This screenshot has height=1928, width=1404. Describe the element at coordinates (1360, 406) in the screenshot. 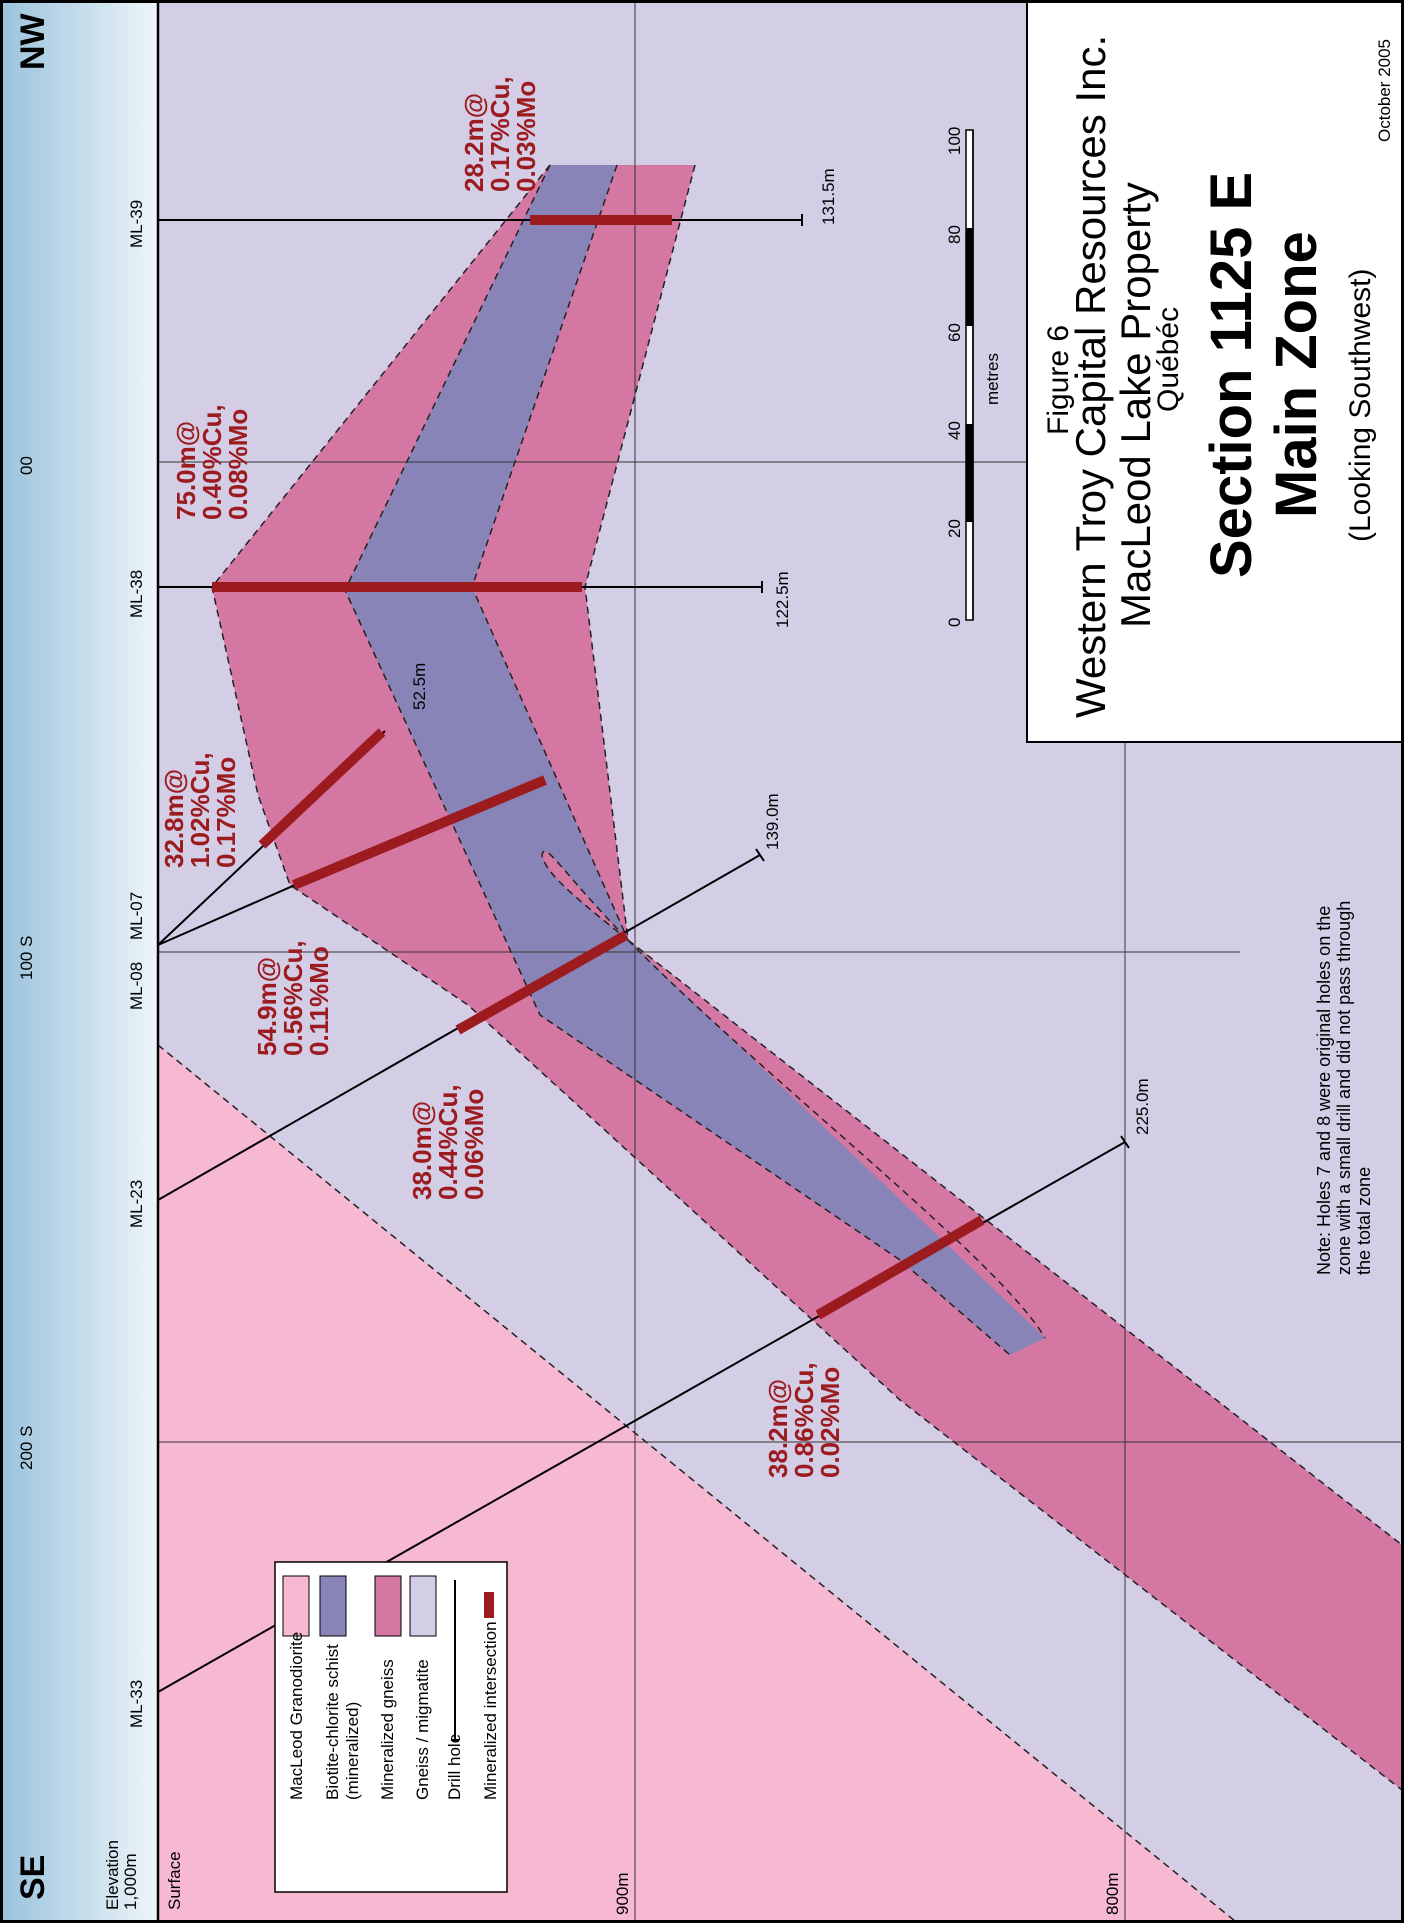

I see `view-direction: (Looking Southwest)` at that location.